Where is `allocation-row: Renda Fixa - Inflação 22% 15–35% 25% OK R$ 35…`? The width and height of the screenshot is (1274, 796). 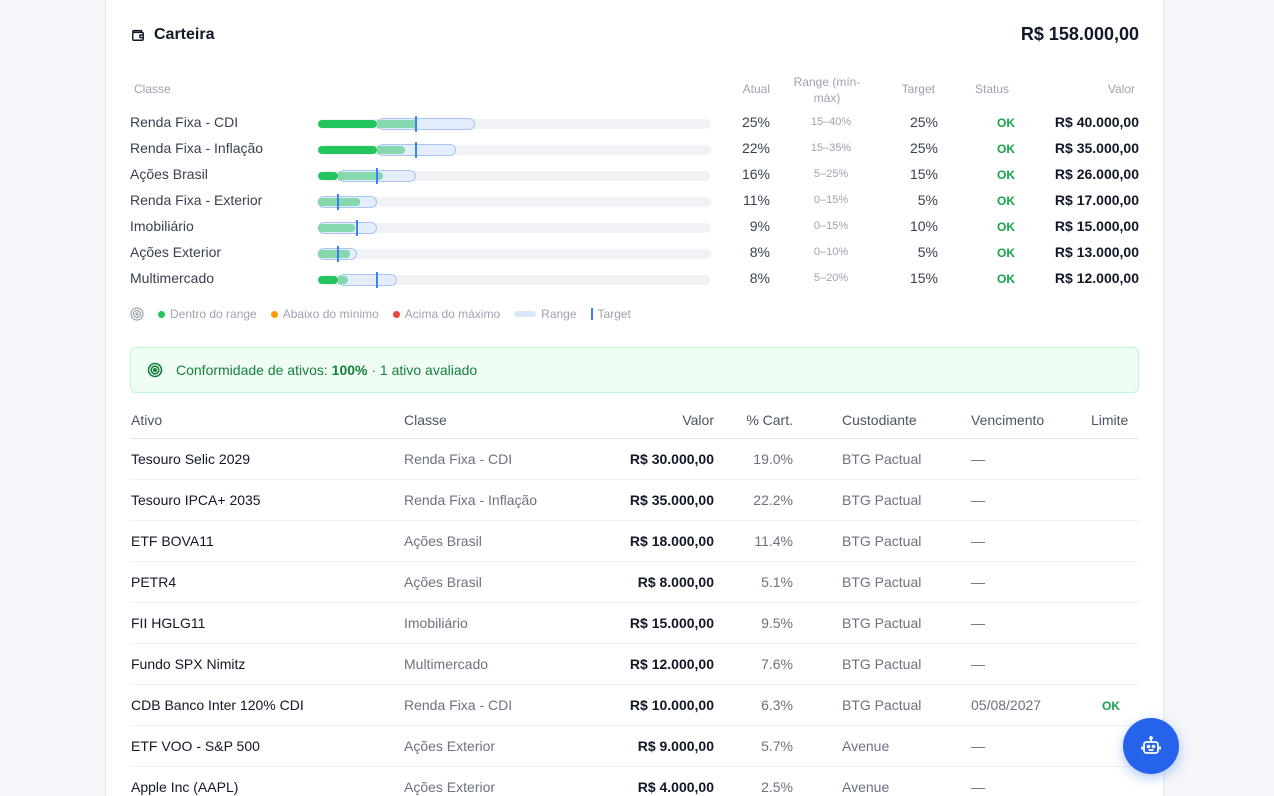
allocation-row: Renda Fixa - Inflação 22% 15–35% 25% OK R$ 35… is located at coordinates (637, 149).